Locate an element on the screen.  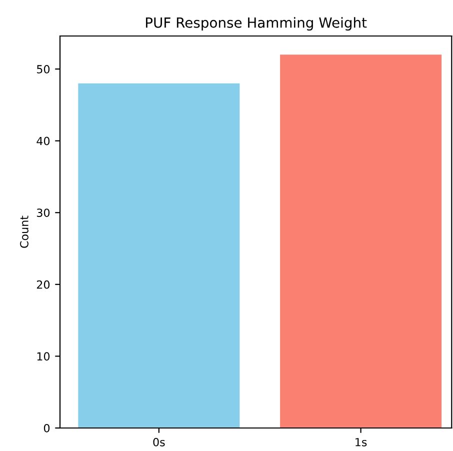
y-tick-label: 0 is located at coordinates (47, 428).